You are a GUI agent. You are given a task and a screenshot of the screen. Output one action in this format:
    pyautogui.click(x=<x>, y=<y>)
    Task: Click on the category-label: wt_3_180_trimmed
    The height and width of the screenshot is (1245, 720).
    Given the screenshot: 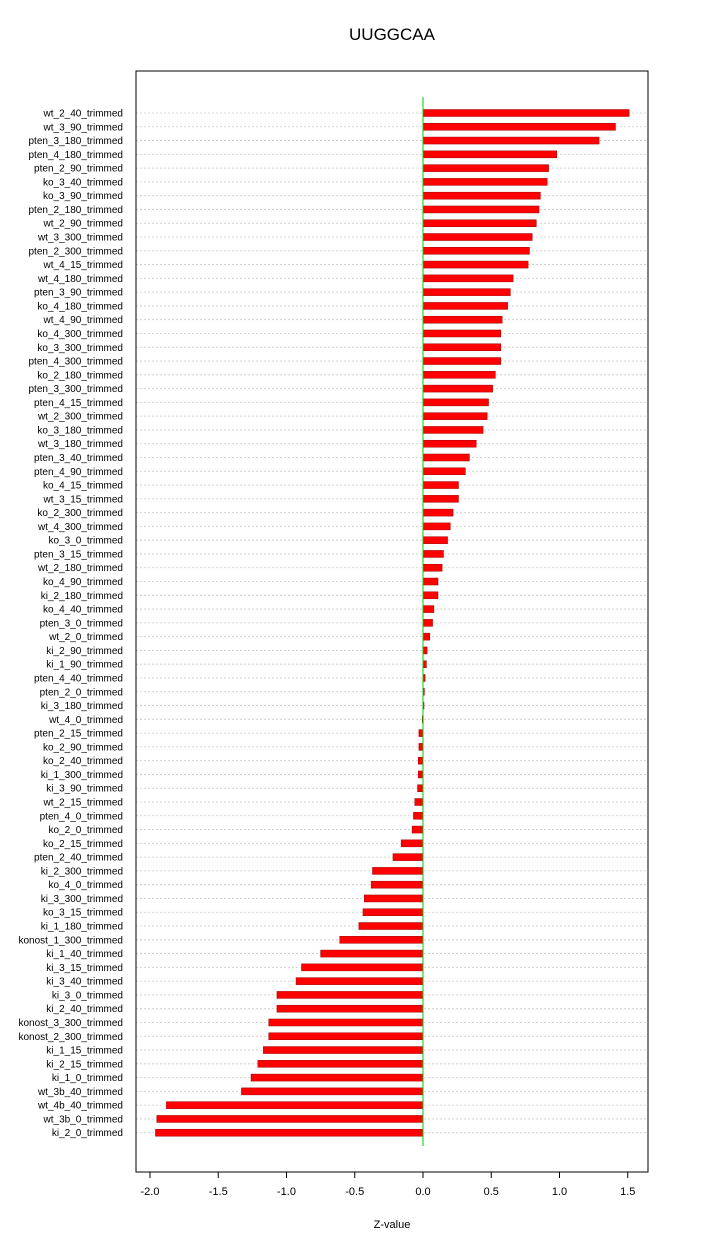 What is the action you would take?
    pyautogui.click(x=80, y=444)
    